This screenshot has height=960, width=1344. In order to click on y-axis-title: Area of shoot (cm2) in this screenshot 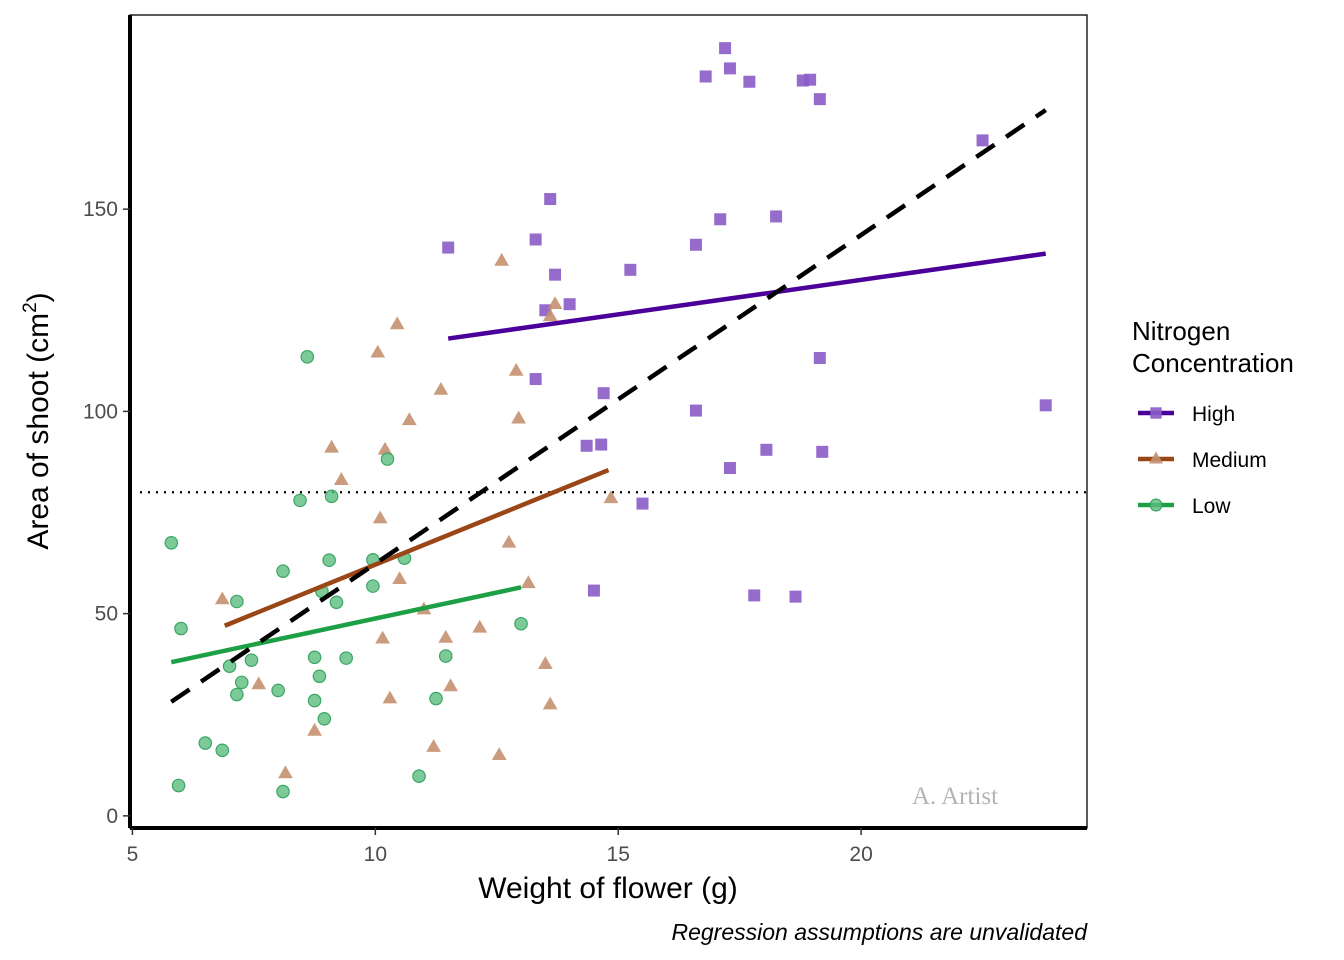, I will do `click(37, 420)`.